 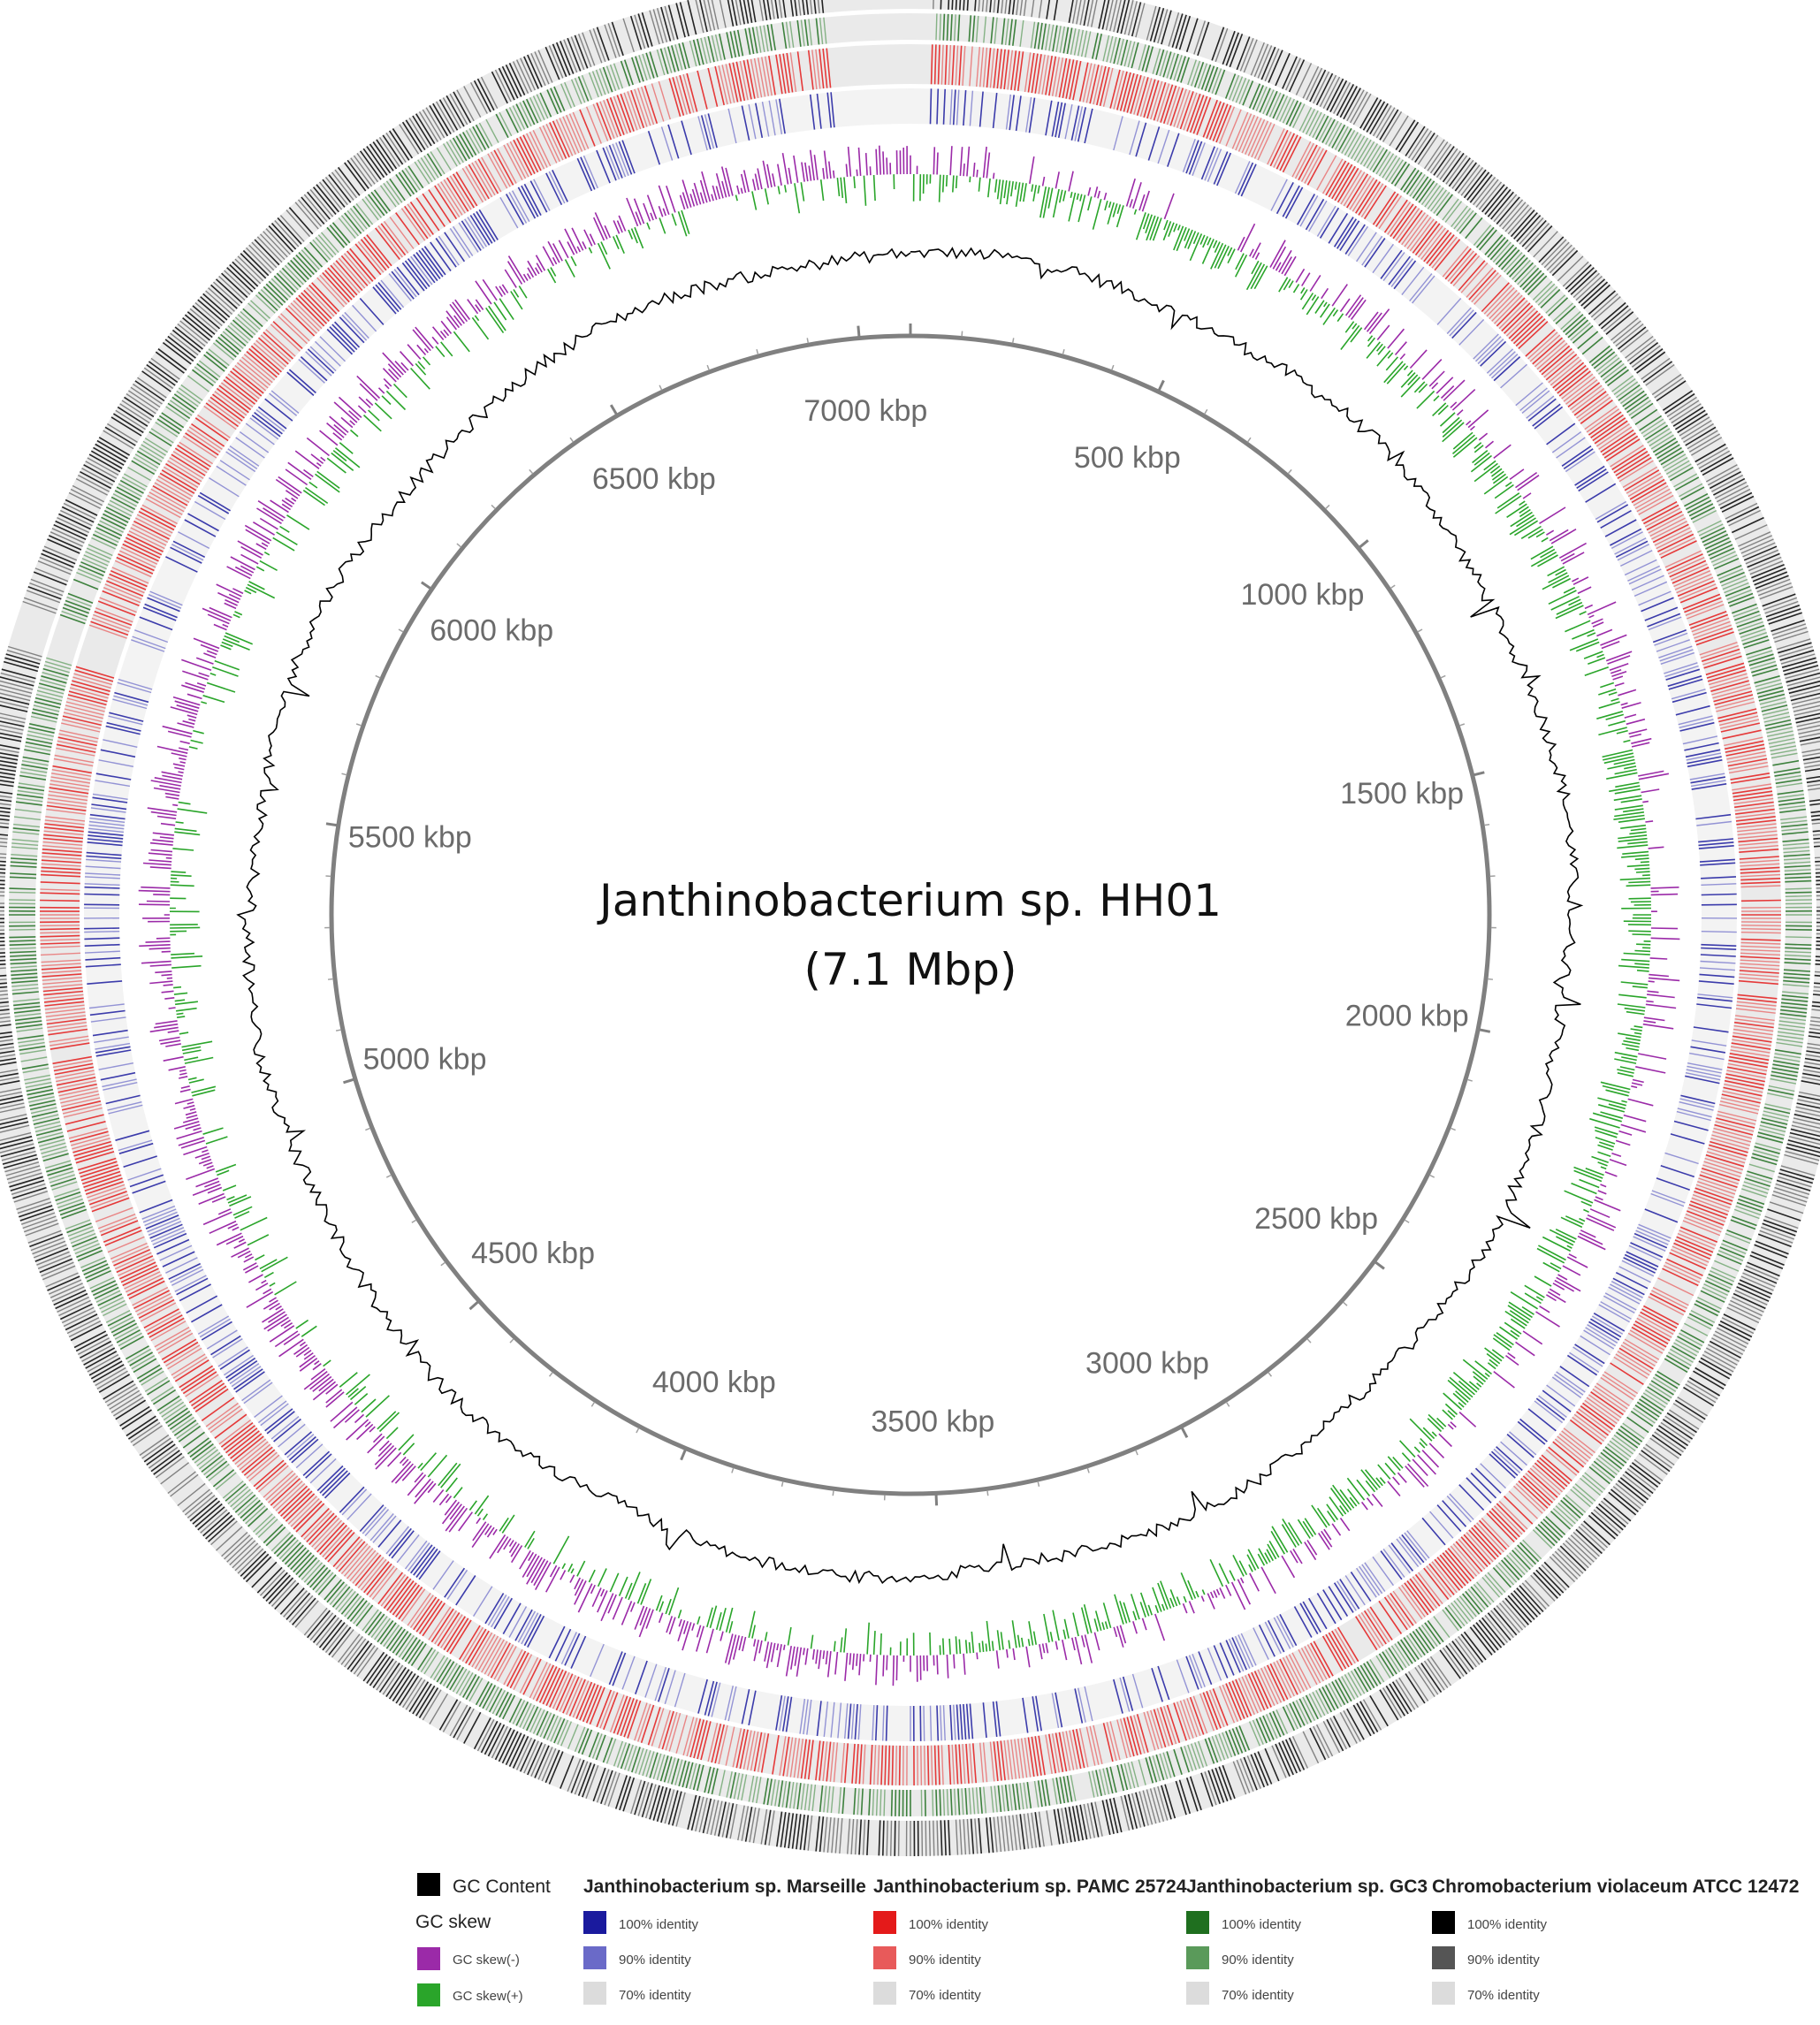 What do you see at coordinates (932, 1421) in the screenshot?
I see `tick-label: 3500 kbp` at bounding box center [932, 1421].